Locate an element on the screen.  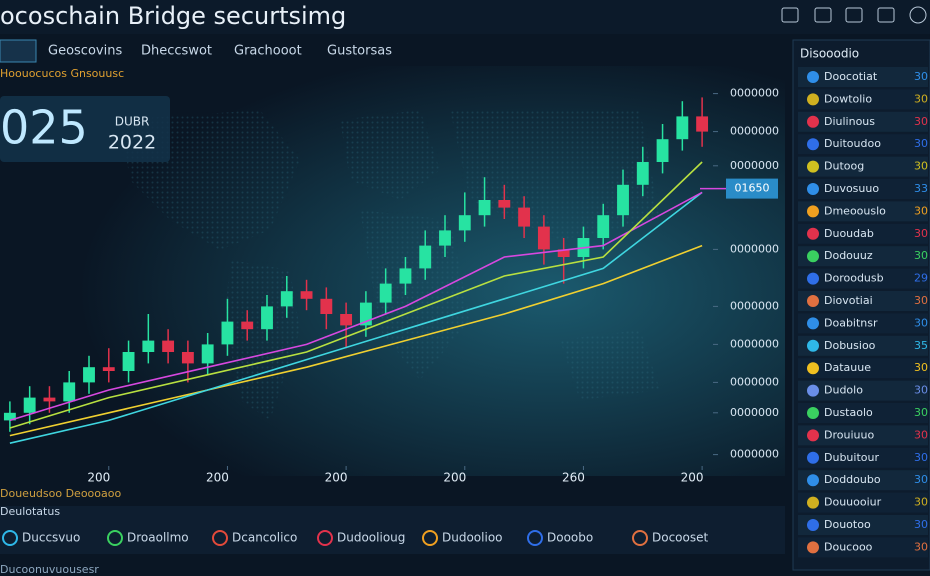
legend-entry: Dudoolioo is located at coordinates (472, 538).